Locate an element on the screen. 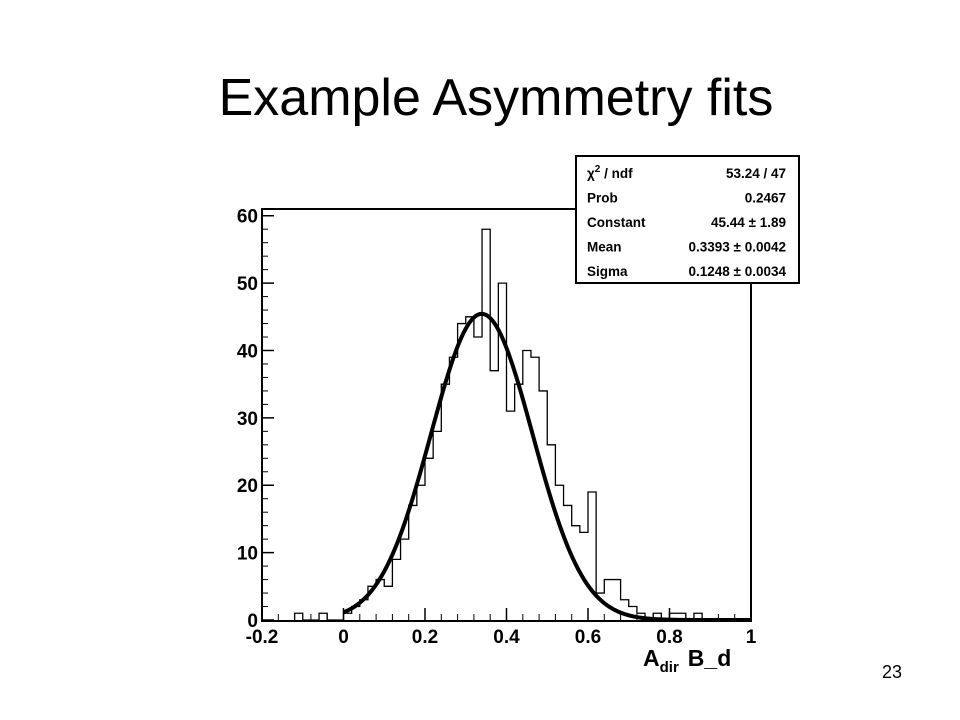  stats-value: 0.2467 is located at coordinates (765, 198).